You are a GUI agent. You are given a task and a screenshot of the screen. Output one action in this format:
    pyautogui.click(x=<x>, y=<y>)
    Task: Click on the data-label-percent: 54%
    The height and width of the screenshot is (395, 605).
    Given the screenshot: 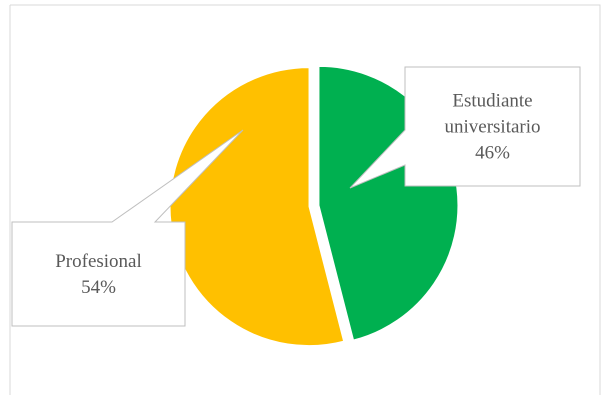 What is the action you would take?
    pyautogui.click(x=98, y=287)
    